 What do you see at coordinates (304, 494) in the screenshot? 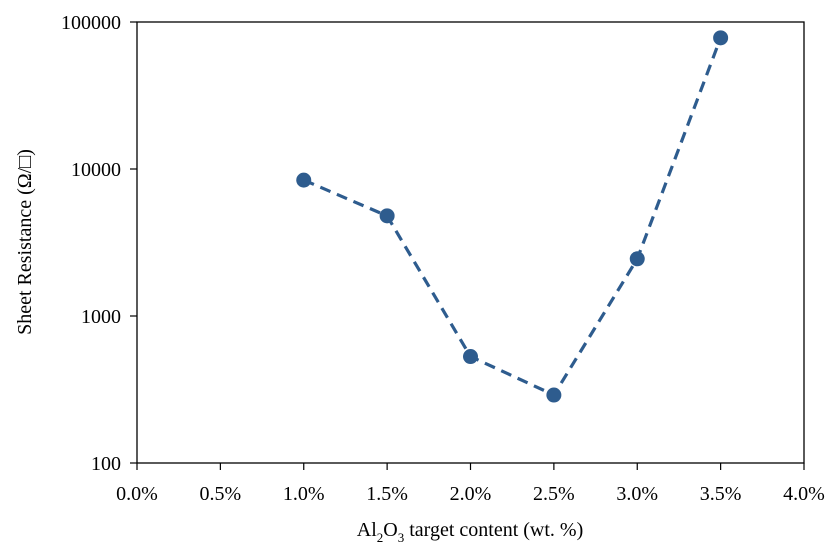
I see `x-tick-label: 1.0%` at bounding box center [304, 494].